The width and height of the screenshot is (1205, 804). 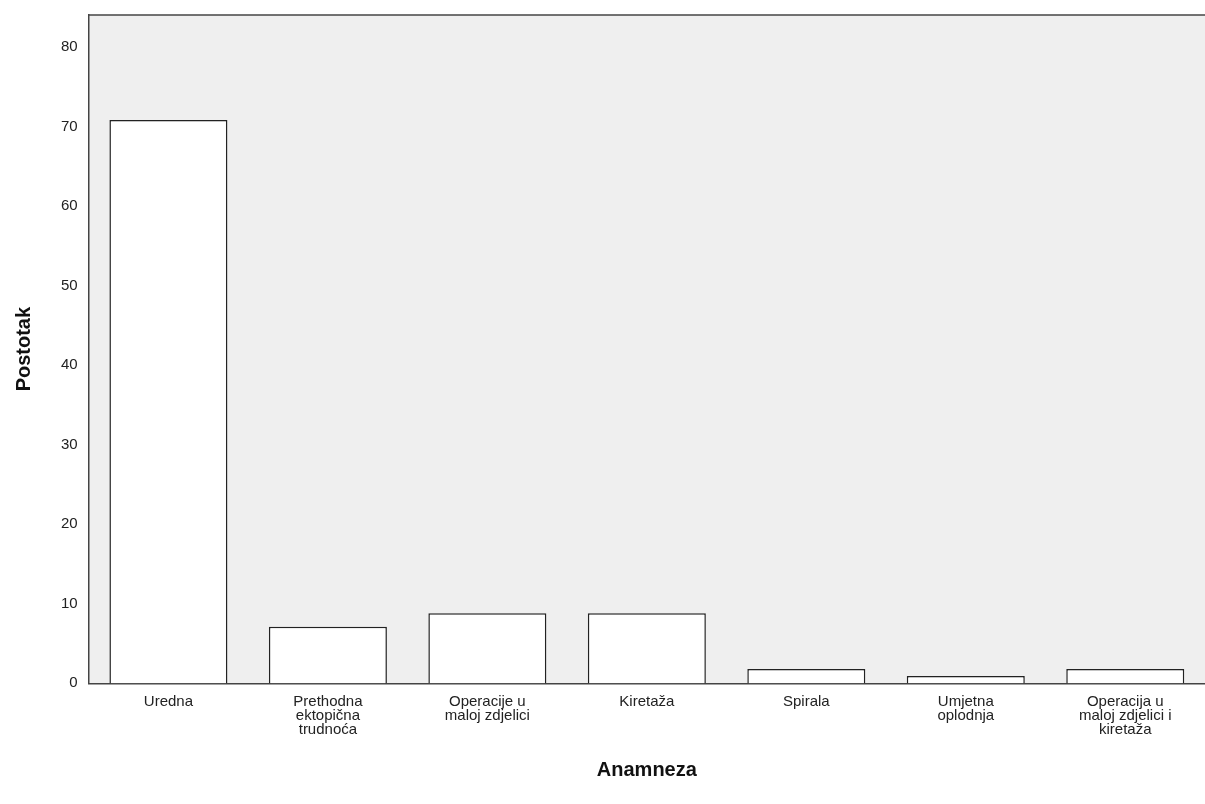 I want to click on x-tick-label: Prethodna ektopična trudnoća, so click(x=328, y=714).